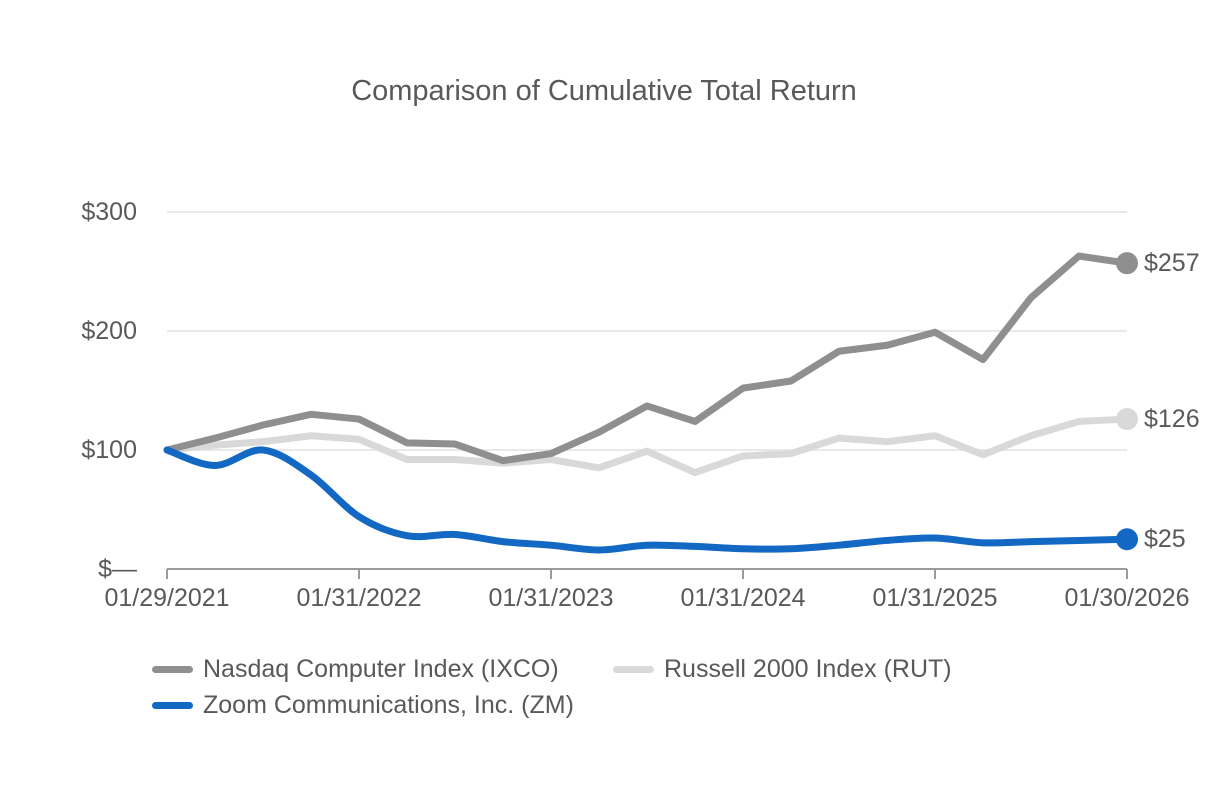 The image size is (1208, 806). Describe the element at coordinates (1172, 419) in the screenshot. I see `series-end-value-rut: $126` at that location.